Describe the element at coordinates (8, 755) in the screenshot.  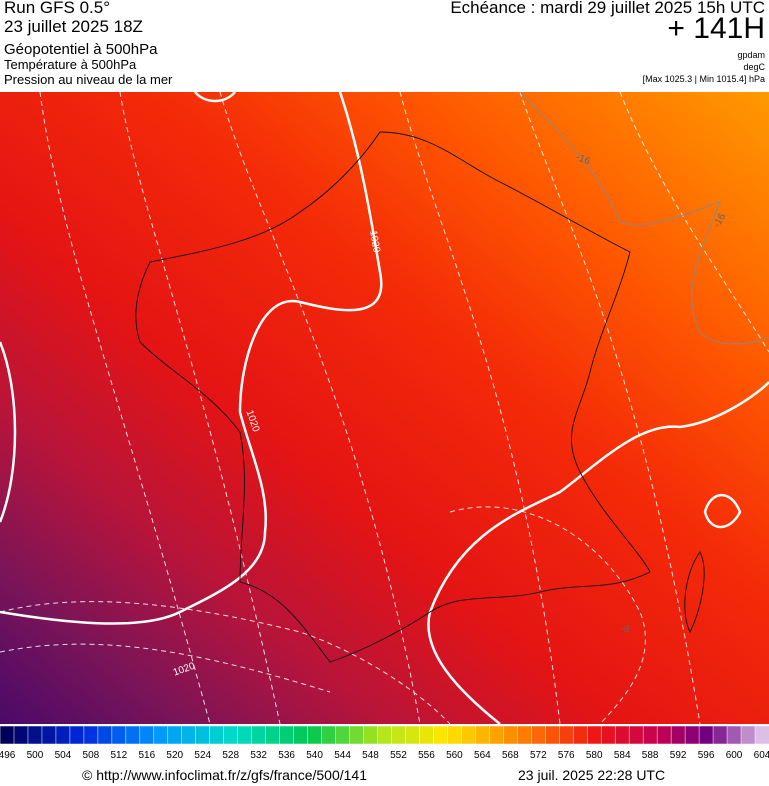
I see `colorbar-label: 496` at that location.